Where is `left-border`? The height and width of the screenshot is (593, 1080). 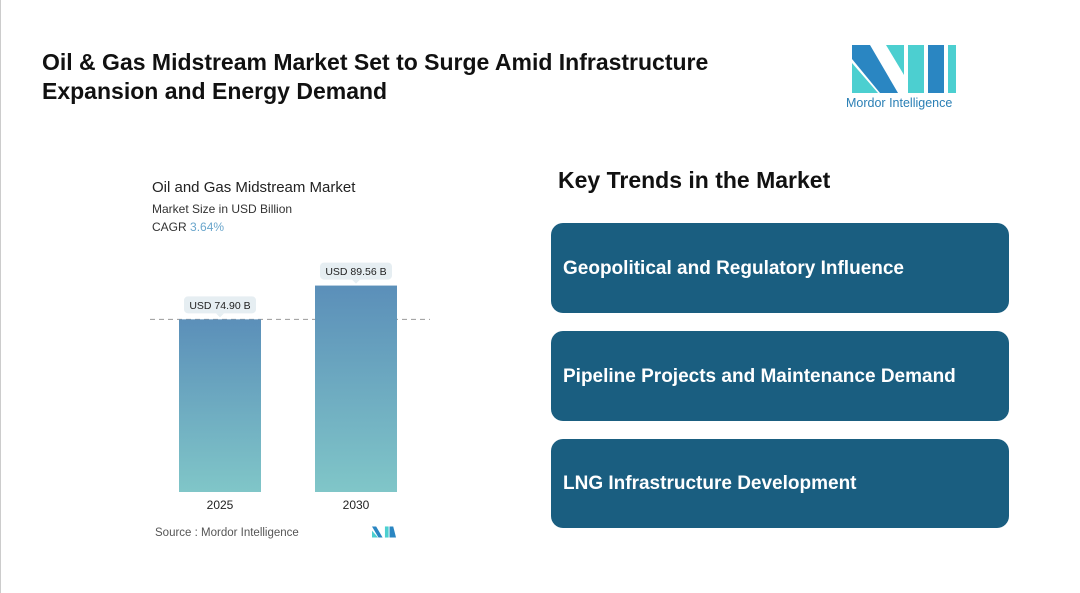
left-border is located at coordinates (0, 296).